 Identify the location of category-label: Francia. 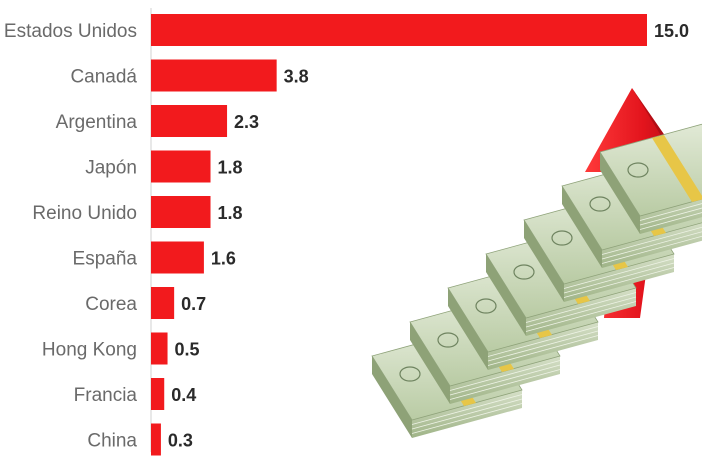
(106, 395).